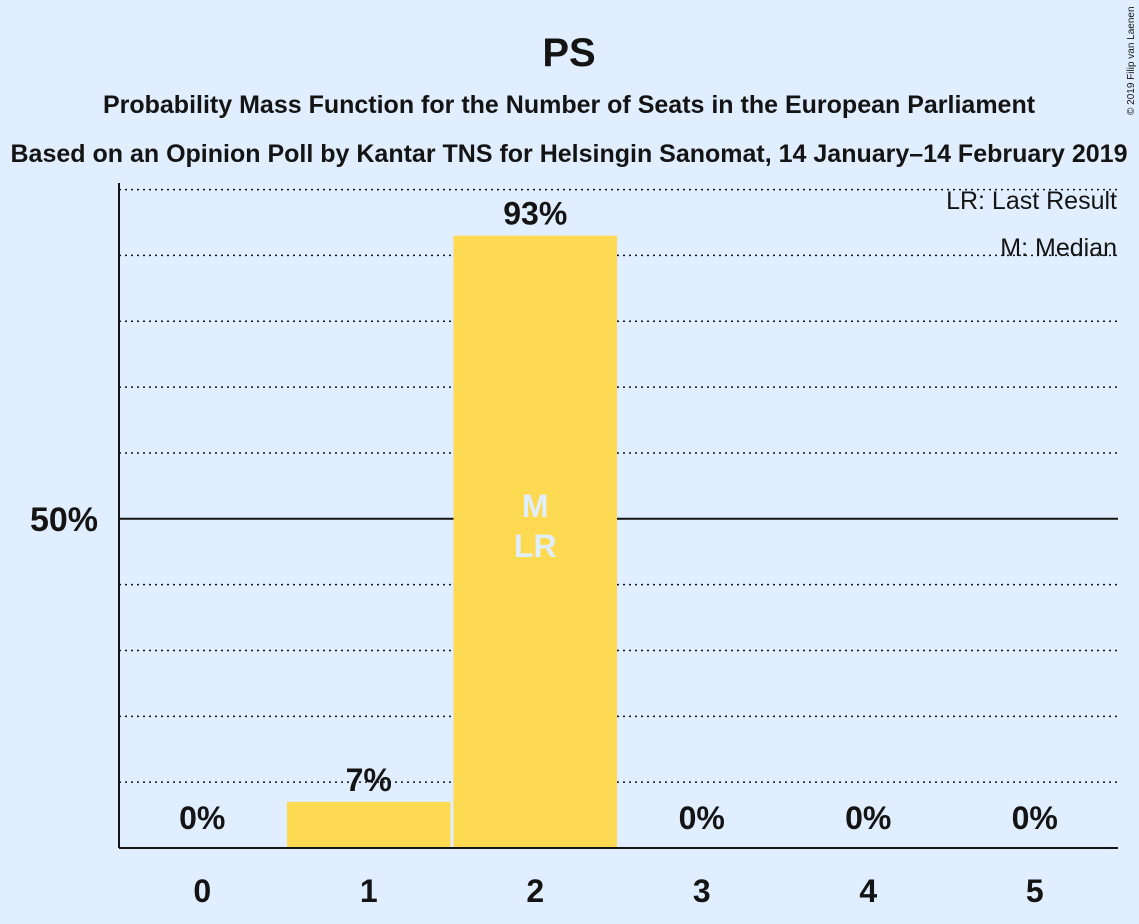  What do you see at coordinates (535, 891) in the screenshot?
I see `x-tick-label-2: 2` at bounding box center [535, 891].